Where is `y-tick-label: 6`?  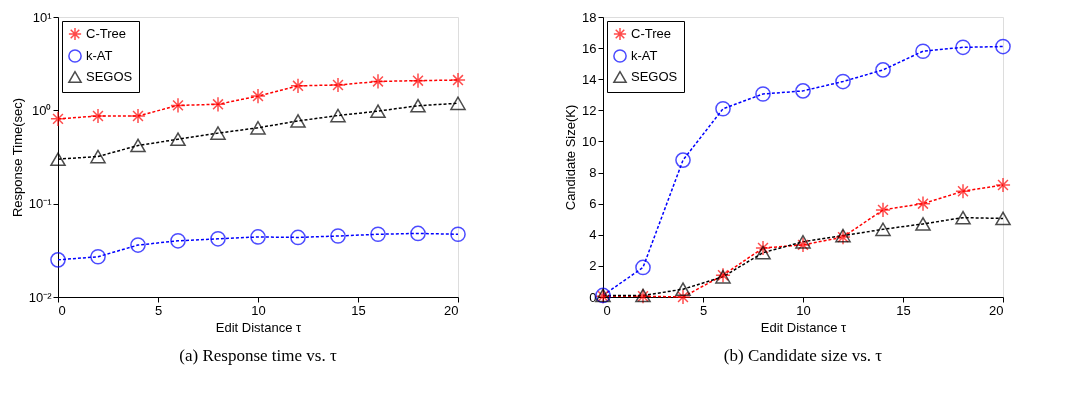 y-tick-label: 6 is located at coordinates (593, 204).